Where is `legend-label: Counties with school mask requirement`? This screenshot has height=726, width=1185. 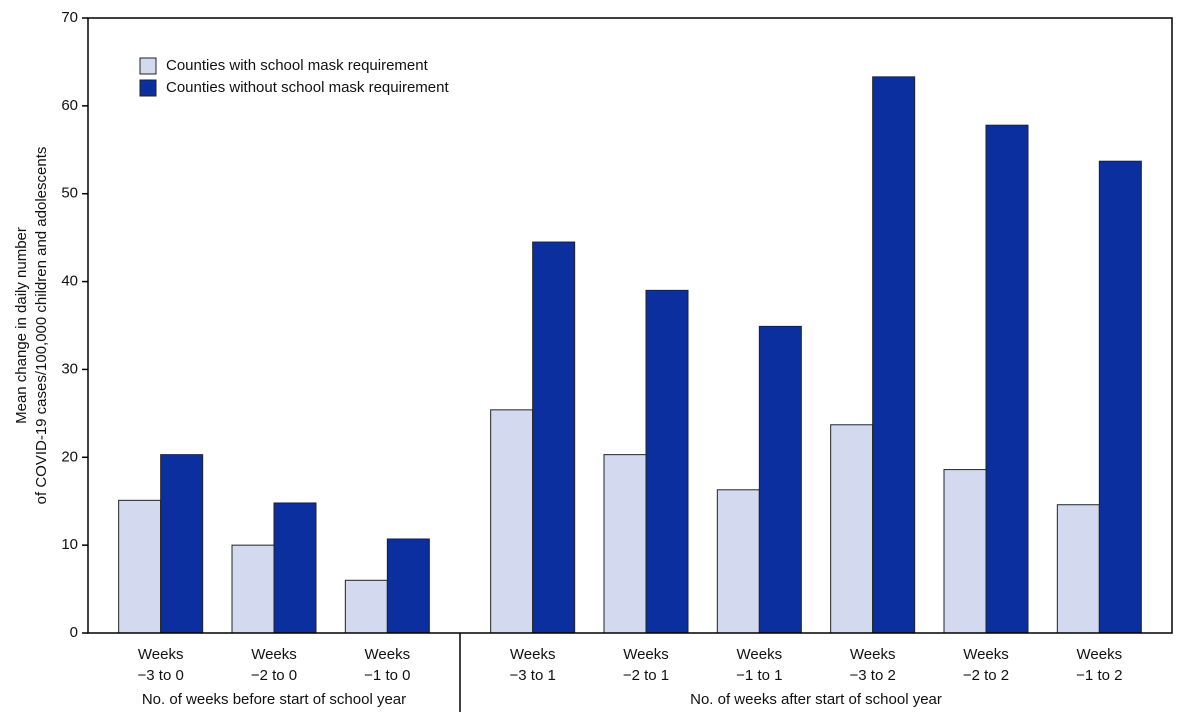
legend-label: Counties with school mask requirement is located at coordinates (297, 65).